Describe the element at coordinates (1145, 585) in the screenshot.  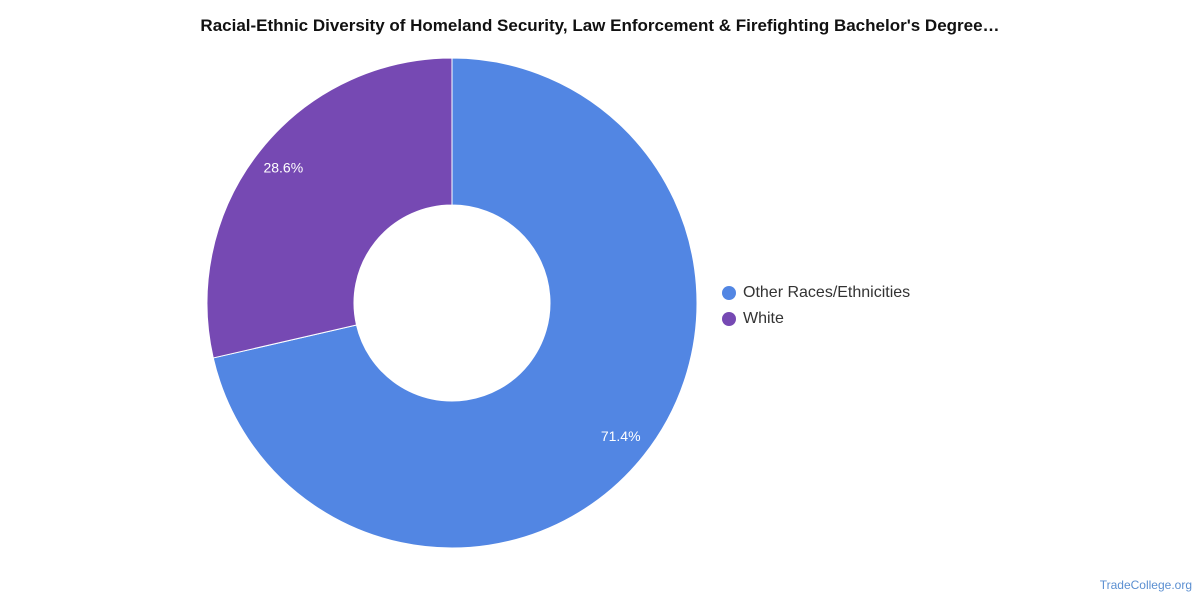
I see `watermark: TradeCollege.org` at that location.